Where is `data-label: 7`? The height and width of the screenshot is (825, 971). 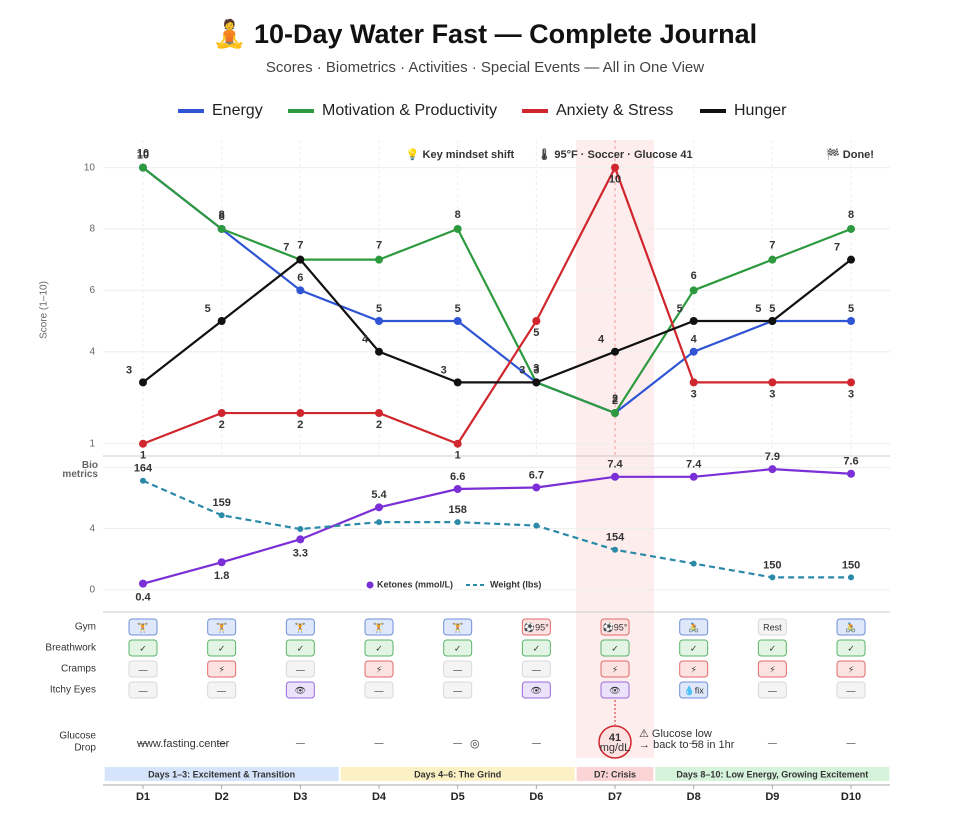 data-label: 7 is located at coordinates (379, 246).